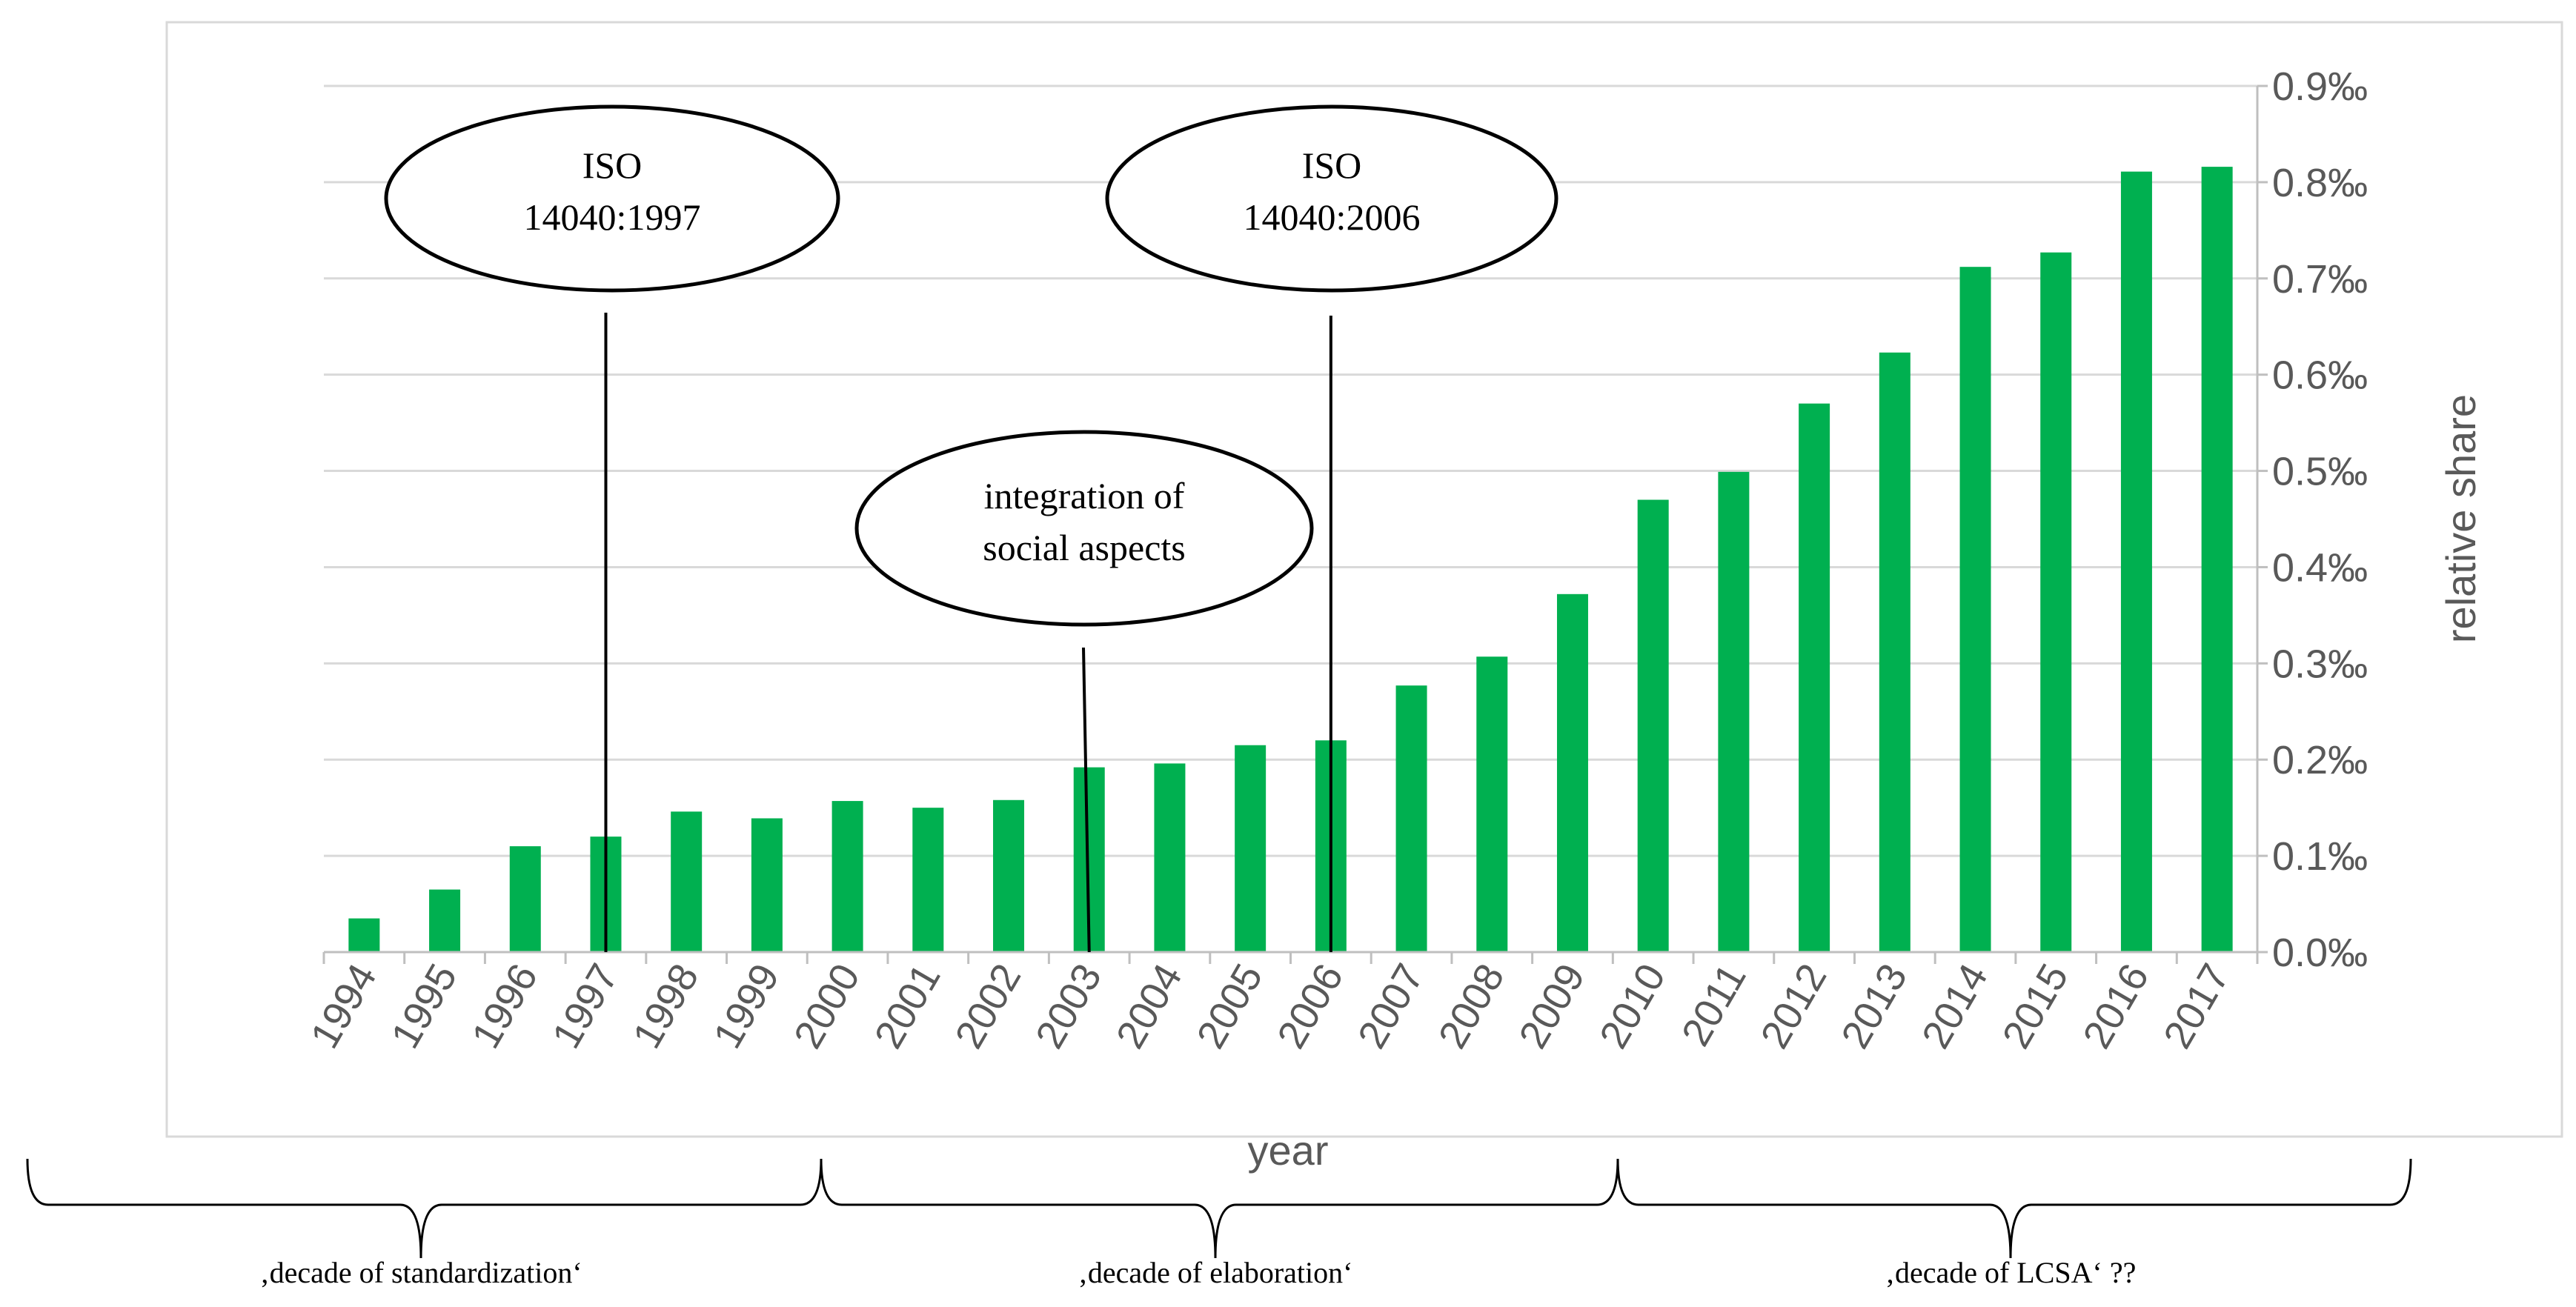 The image size is (2576, 1307). Describe the element at coordinates (364, 935) in the screenshot. I see `bar-1994` at that location.